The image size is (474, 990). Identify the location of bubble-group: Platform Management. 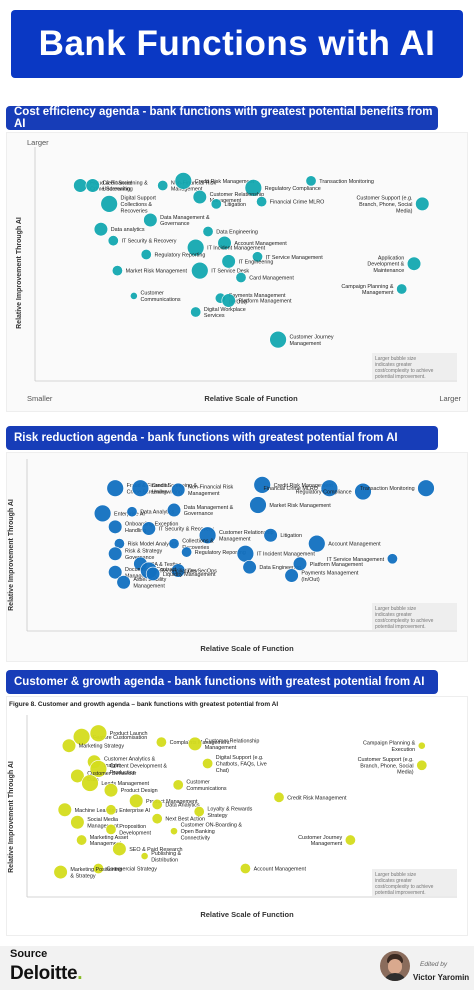
(328, 563).